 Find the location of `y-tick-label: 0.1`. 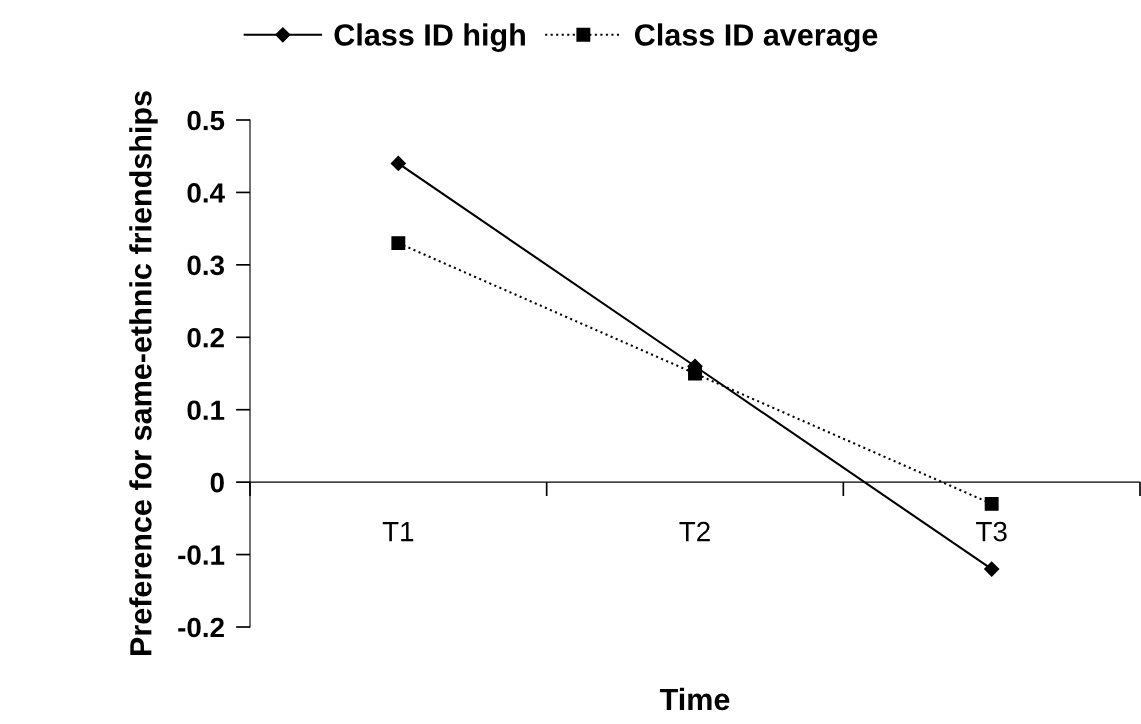

y-tick-label: 0.1 is located at coordinates (206, 410).